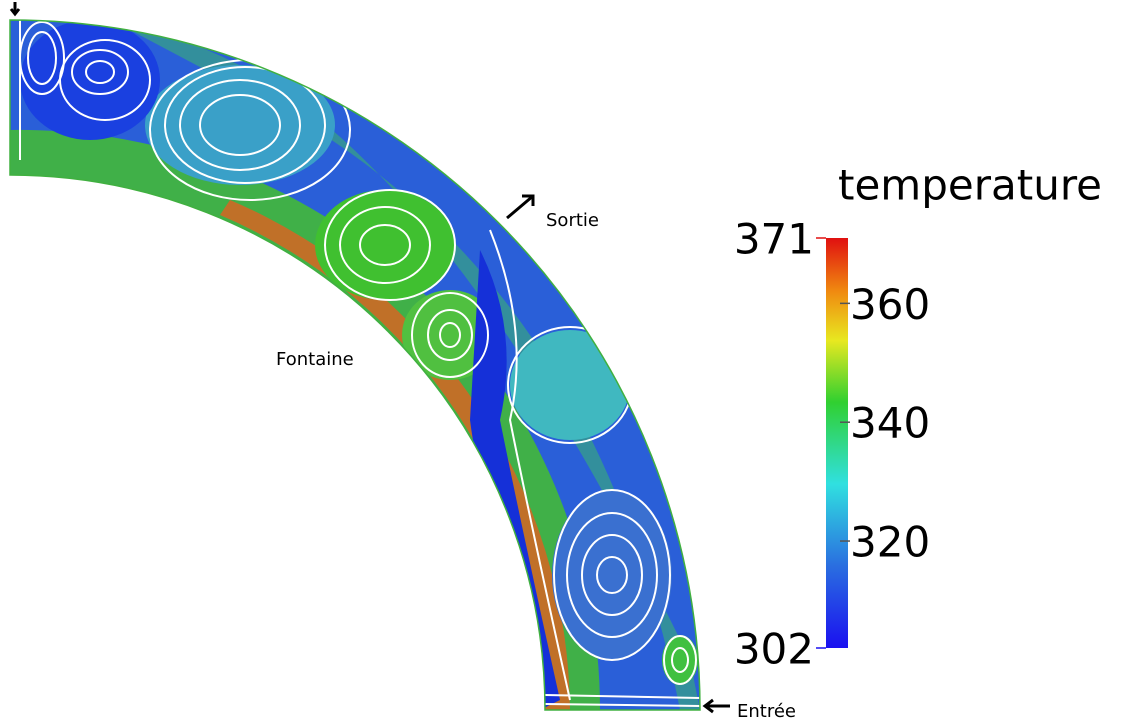 This screenshot has height=721, width=1136. What do you see at coordinates (837, 443) in the screenshot?
I see `colorbar` at bounding box center [837, 443].